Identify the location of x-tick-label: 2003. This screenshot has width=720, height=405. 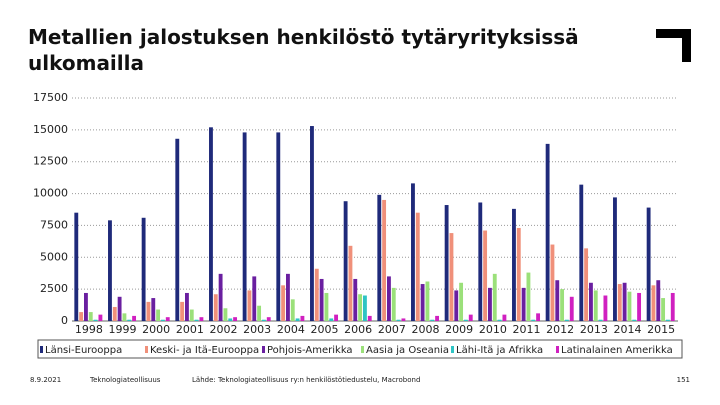
(257, 329).